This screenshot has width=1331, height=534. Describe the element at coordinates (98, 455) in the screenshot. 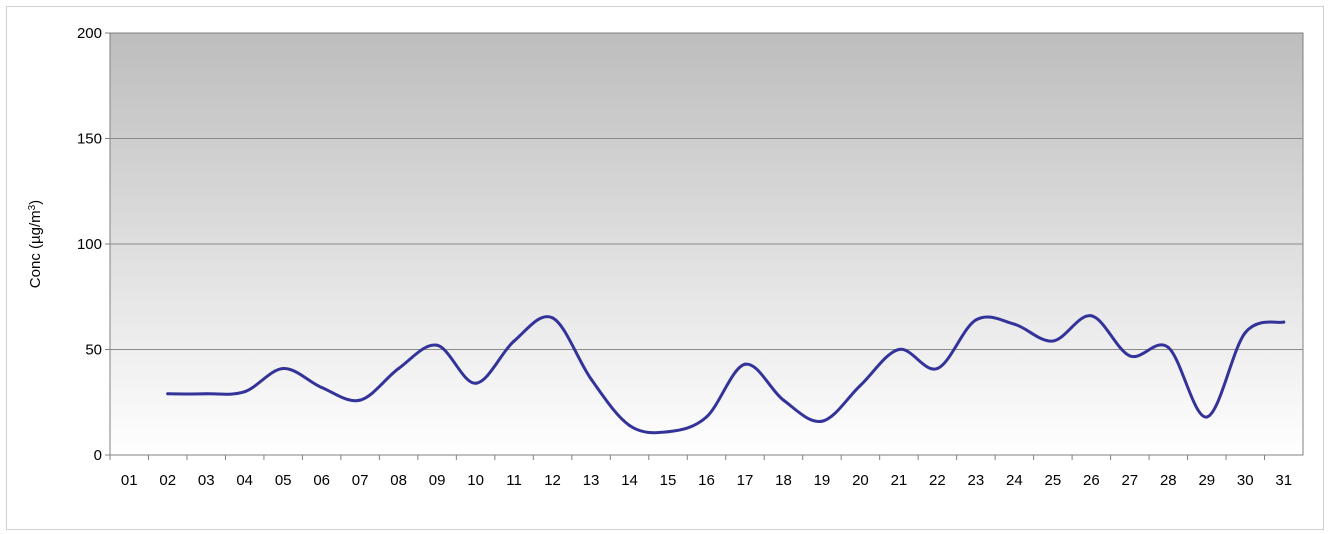

I see `y-tick-label: 0` at that location.